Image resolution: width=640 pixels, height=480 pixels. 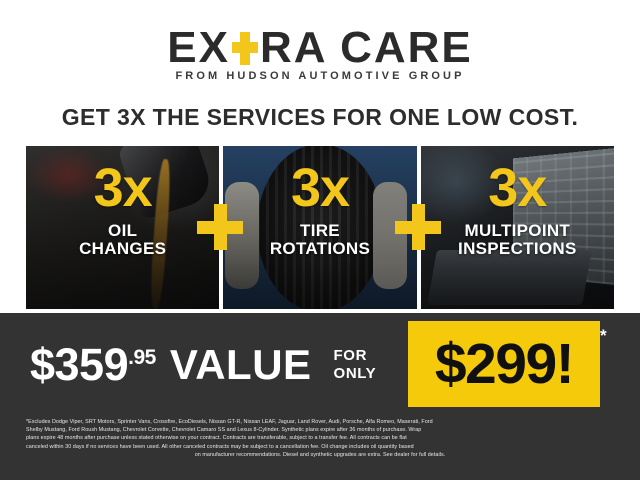 I want to click on service-panel-multipoint-inspections: 3x MULTIPOINT INSPECTIONS, so click(x=517, y=227).